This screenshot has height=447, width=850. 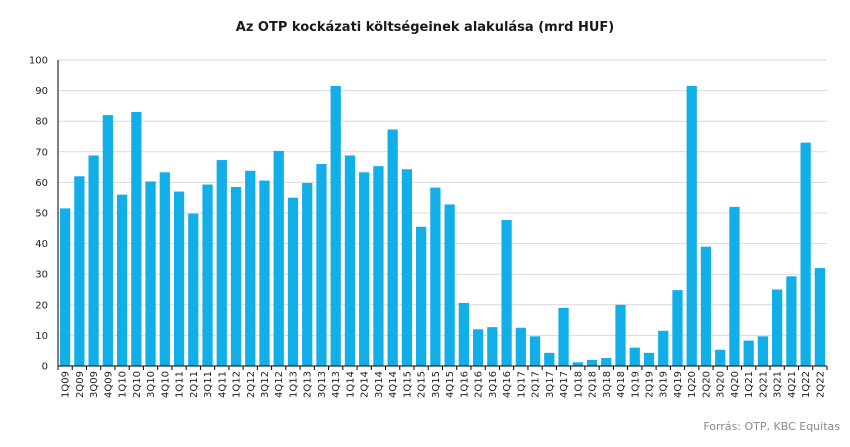 I want to click on x-tick-label: 1Q13, so click(x=293, y=384).